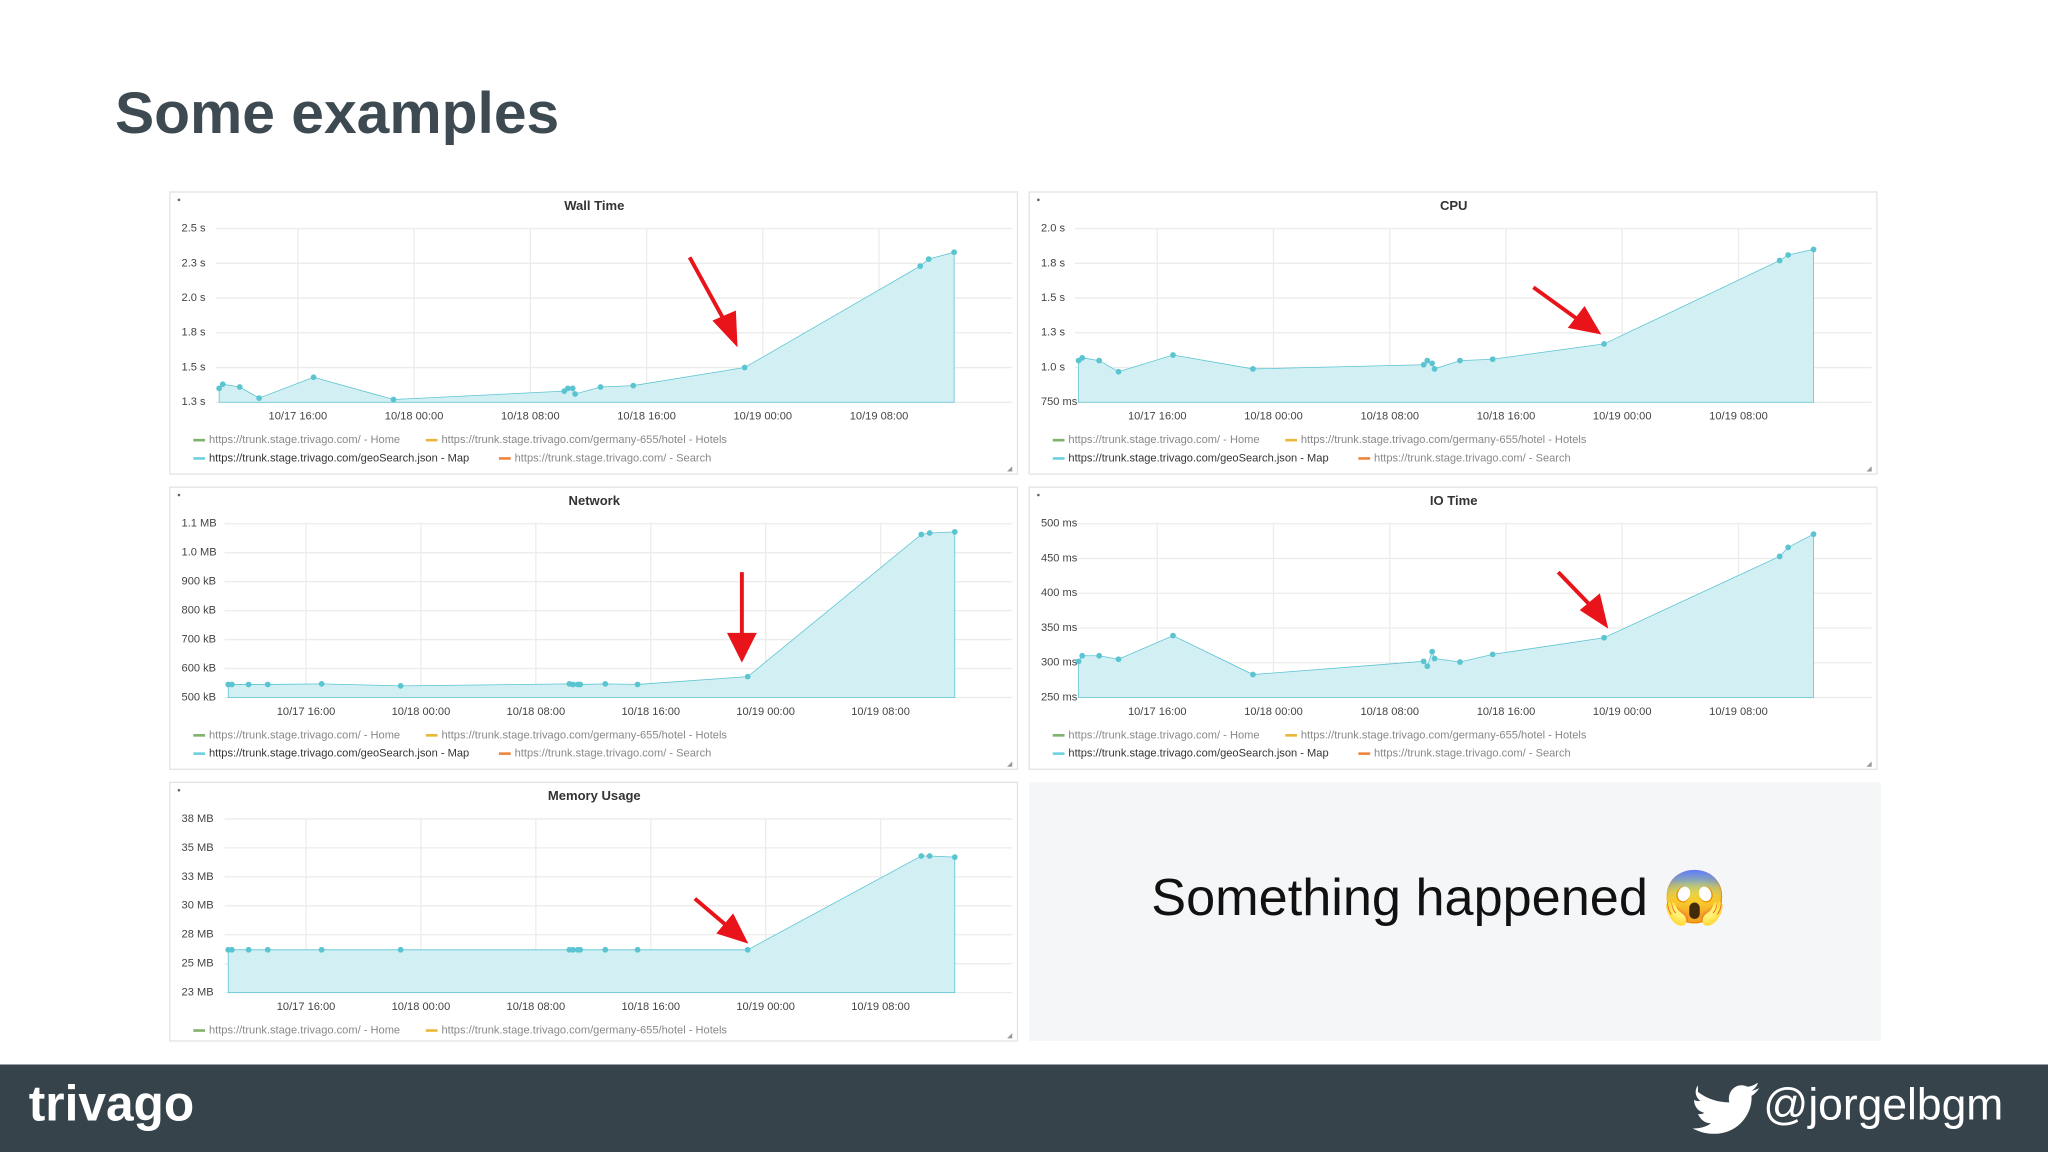 The height and width of the screenshot is (1152, 2048). Describe the element at coordinates (1059, 697) in the screenshot. I see `y-tick-label: 250 ms` at that location.